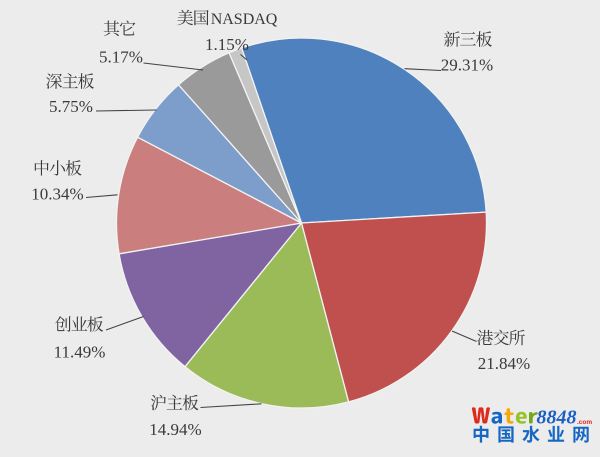  I want to click on svg-text: 21.84%, so click(504, 363).